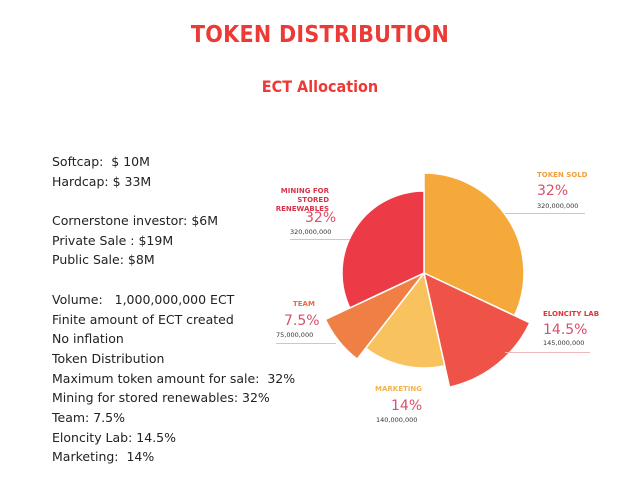  I want to click on private-sale-text: Private Sale : $19M, so click(113, 240).